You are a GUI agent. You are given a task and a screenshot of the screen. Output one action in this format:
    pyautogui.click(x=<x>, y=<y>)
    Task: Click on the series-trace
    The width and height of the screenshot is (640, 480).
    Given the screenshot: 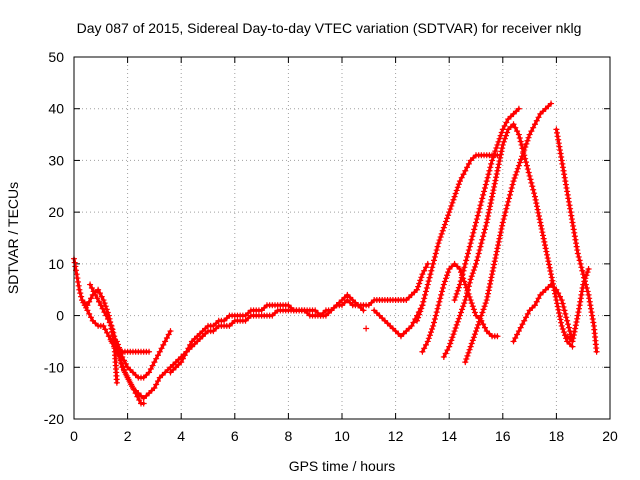 What is the action you would take?
    pyautogui.click(x=109, y=331)
    